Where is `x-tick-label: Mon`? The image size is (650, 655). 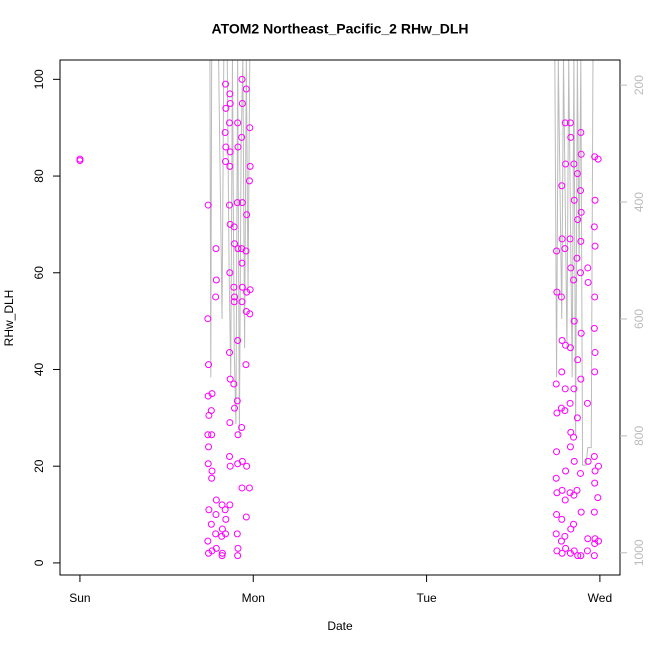
x-tick-label: Mon is located at coordinates (253, 598).